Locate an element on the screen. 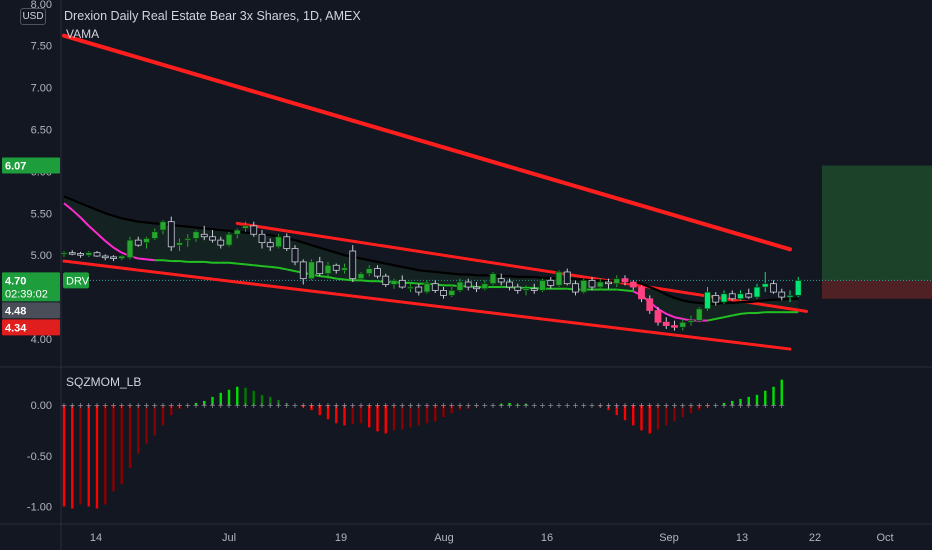  profit-zone is located at coordinates (877, 223).